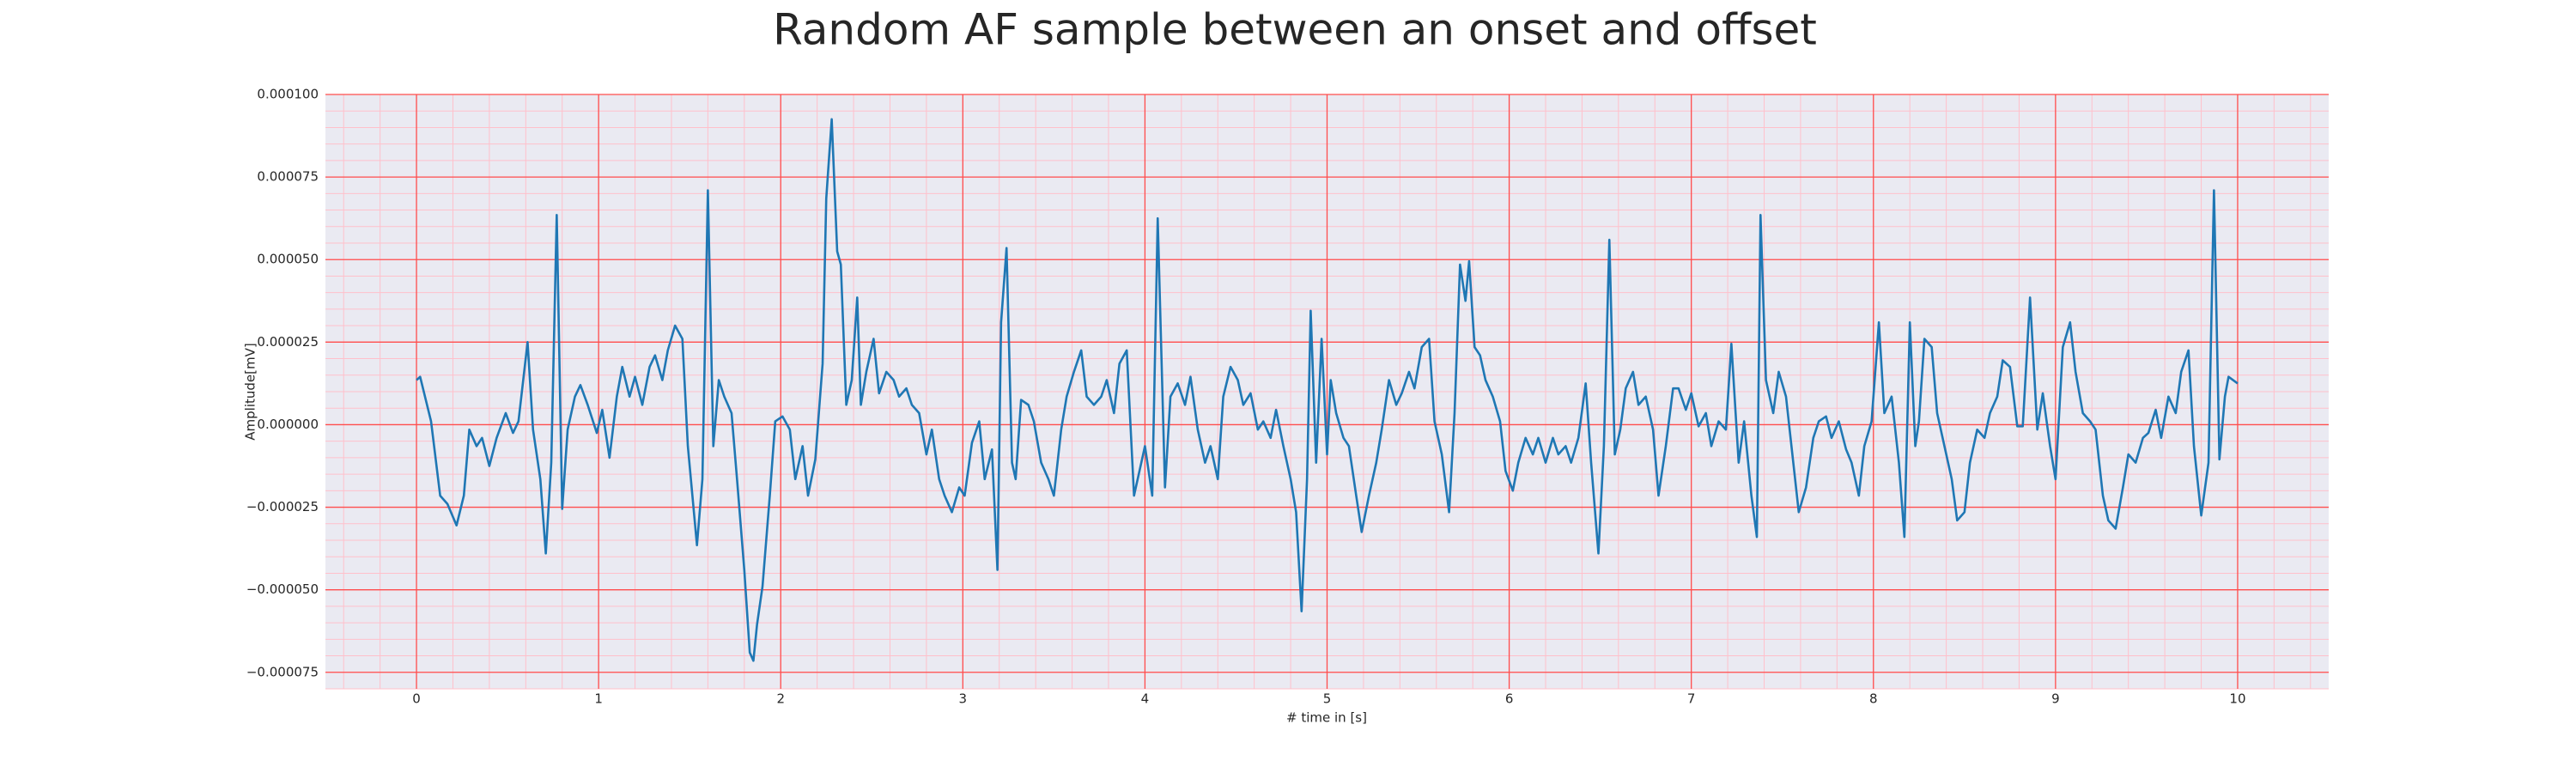 This screenshot has width=2576, height=773. What do you see at coordinates (288, 177) in the screenshot?
I see `y-tick-label: 0.000075` at bounding box center [288, 177].